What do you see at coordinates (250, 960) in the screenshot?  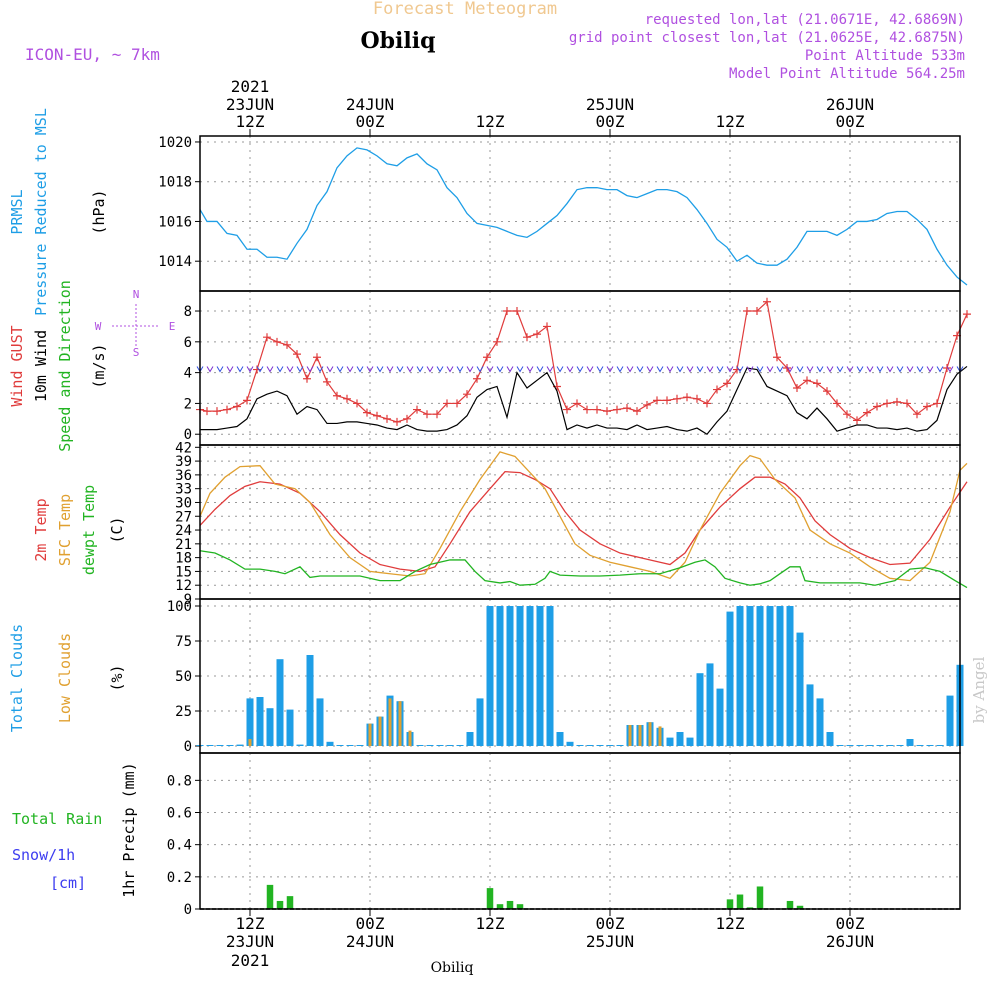 I see `bottom-year-label: 2021` at bounding box center [250, 960].